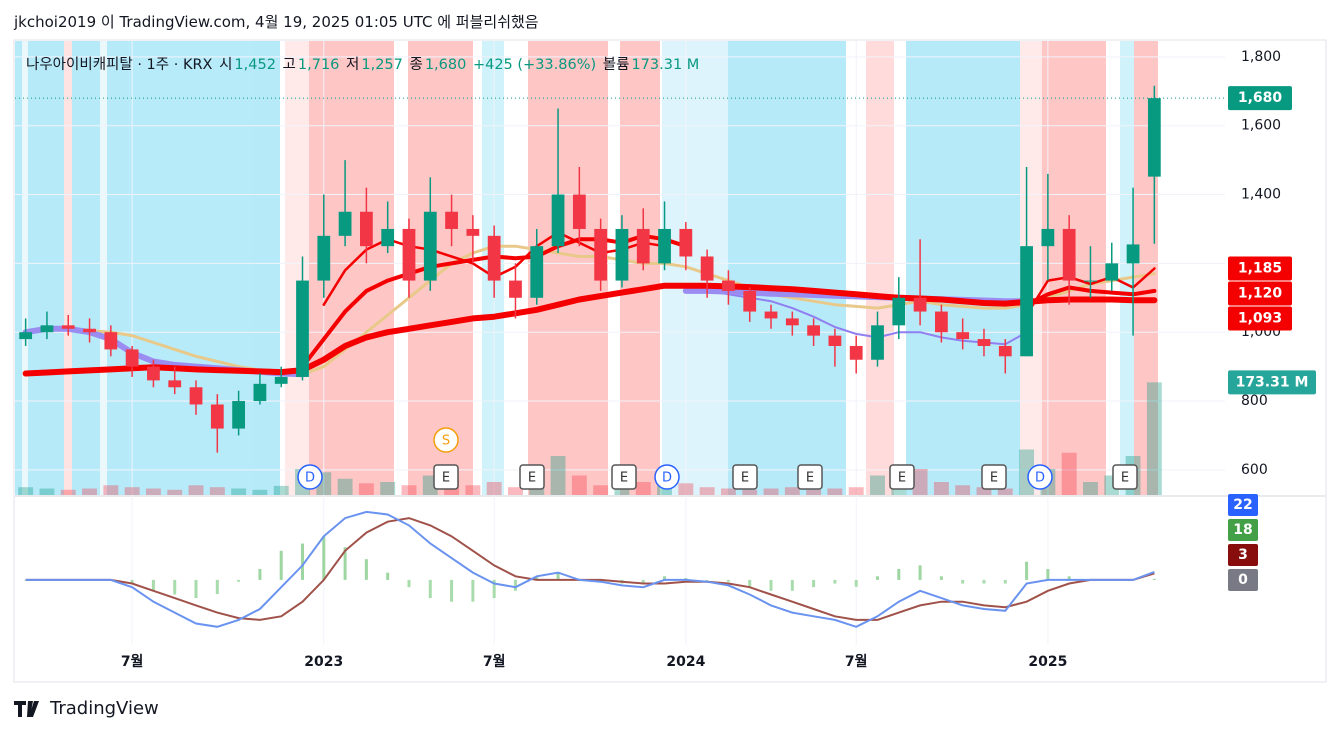  What do you see at coordinates (1260, 319) in the screenshot?
I see `price-tag-label: 1,093` at bounding box center [1260, 319].